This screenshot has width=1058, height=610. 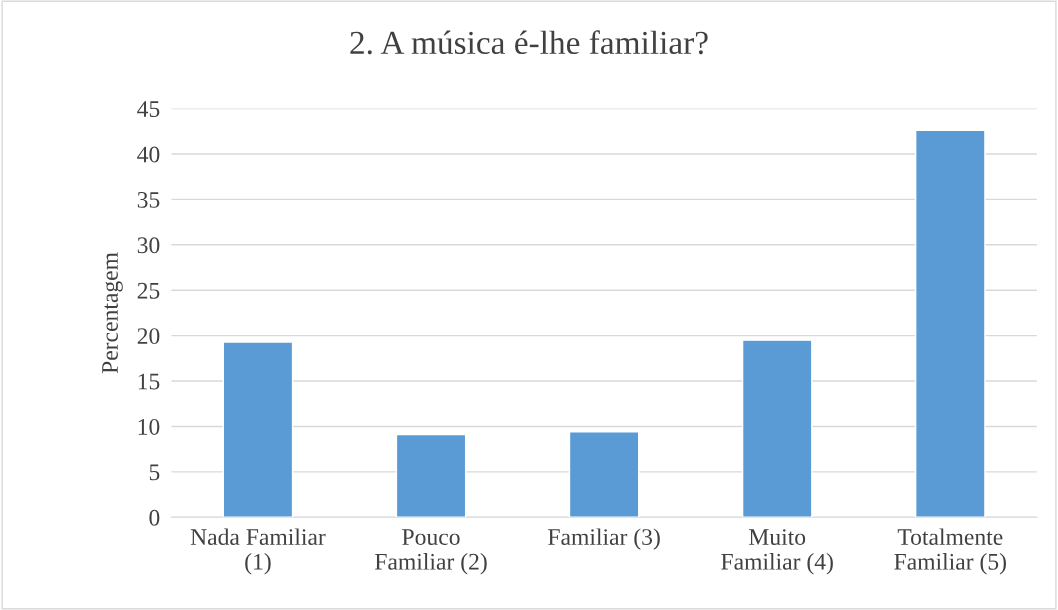 What do you see at coordinates (154, 517) in the screenshot?
I see `y-tick-label: 0` at bounding box center [154, 517].